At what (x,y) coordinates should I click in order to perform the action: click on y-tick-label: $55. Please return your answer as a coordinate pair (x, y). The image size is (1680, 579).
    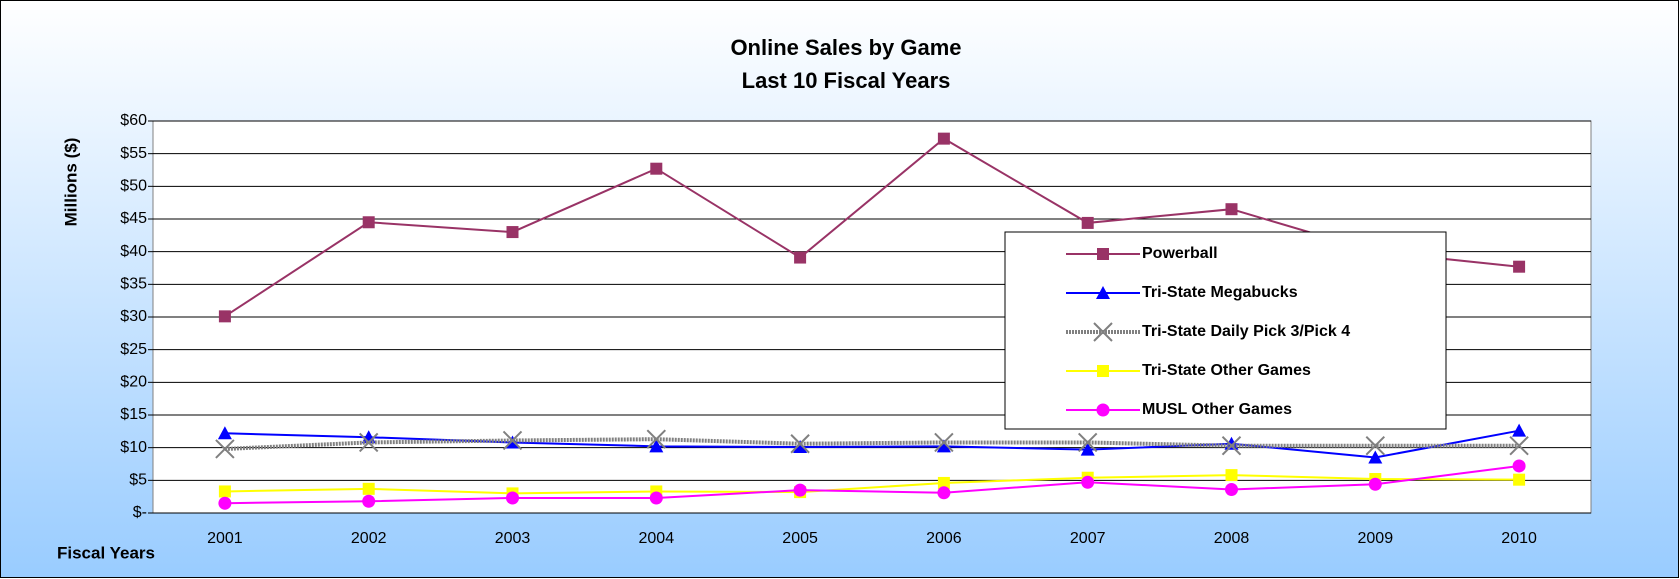
    Looking at the image, I should click on (133, 153).